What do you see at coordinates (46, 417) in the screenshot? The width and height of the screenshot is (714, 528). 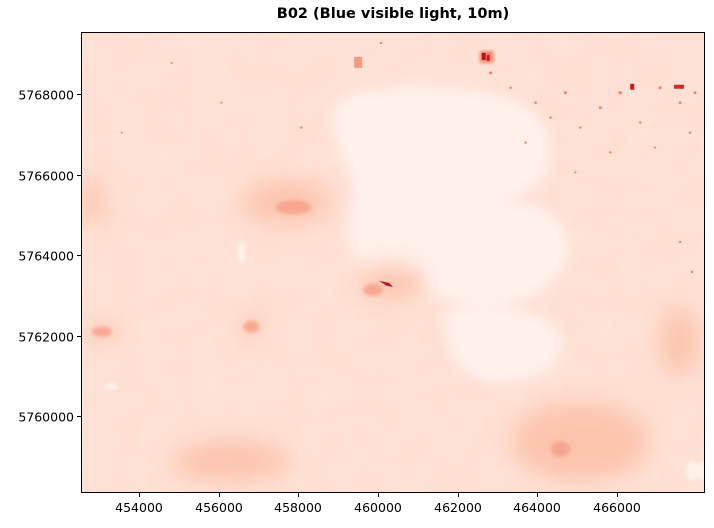 I see `y-tick-label: 5760000` at bounding box center [46, 417].